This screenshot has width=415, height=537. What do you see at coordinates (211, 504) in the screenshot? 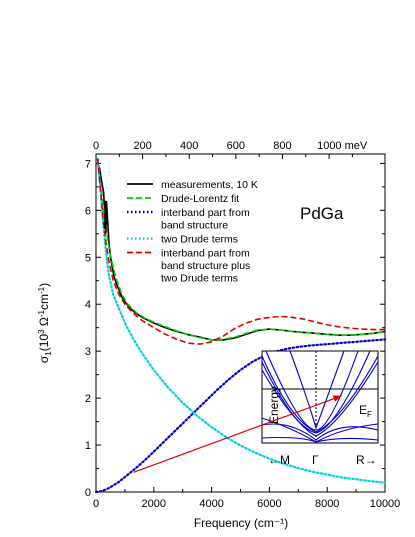
I see `x-tick-label: 4000` at bounding box center [211, 504].